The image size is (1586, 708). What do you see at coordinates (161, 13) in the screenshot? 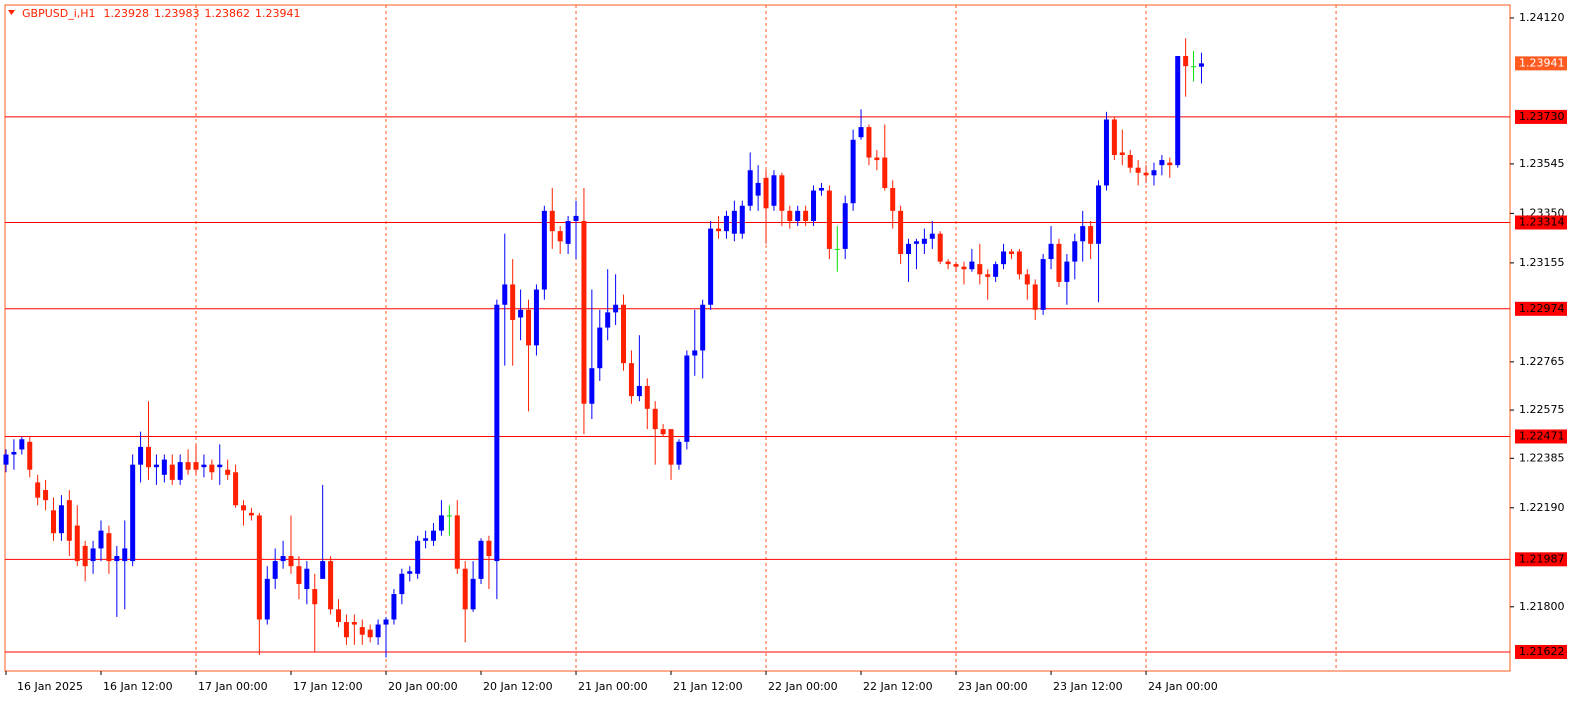
I see `symbol-header: GBPUSD_i,H1 1.23928 1.23983 1.23862 1.23941` at bounding box center [161, 13].